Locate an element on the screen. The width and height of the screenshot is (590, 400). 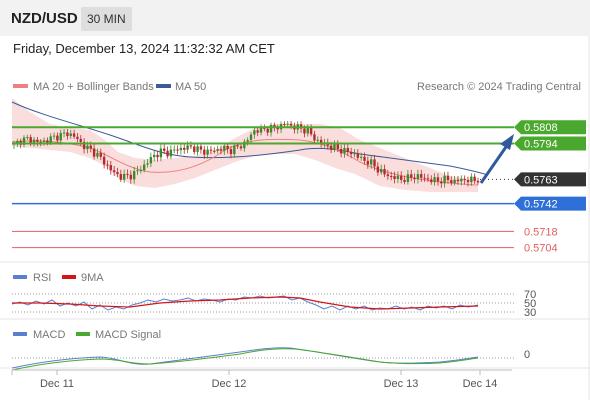
chart-credit: Research © 2024 Trading Central is located at coordinates (499, 87).